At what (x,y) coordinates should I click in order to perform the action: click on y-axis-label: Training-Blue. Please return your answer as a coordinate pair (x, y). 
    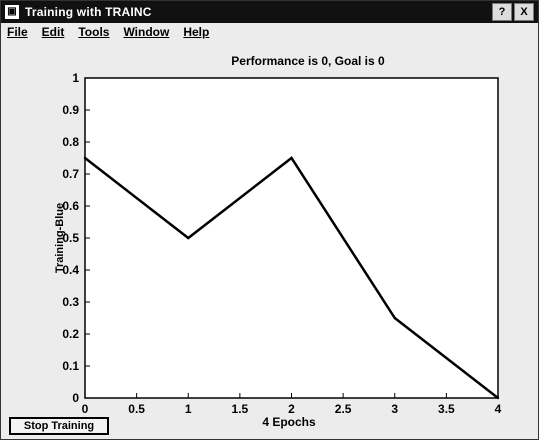
    Looking at the image, I should click on (60, 238).